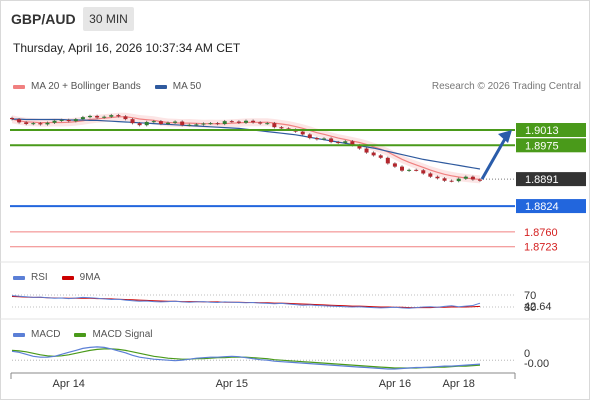 The height and width of the screenshot is (400, 590). Describe the element at coordinates (530, 308) in the screenshot. I see `rsi-level-label: 30` at that location.